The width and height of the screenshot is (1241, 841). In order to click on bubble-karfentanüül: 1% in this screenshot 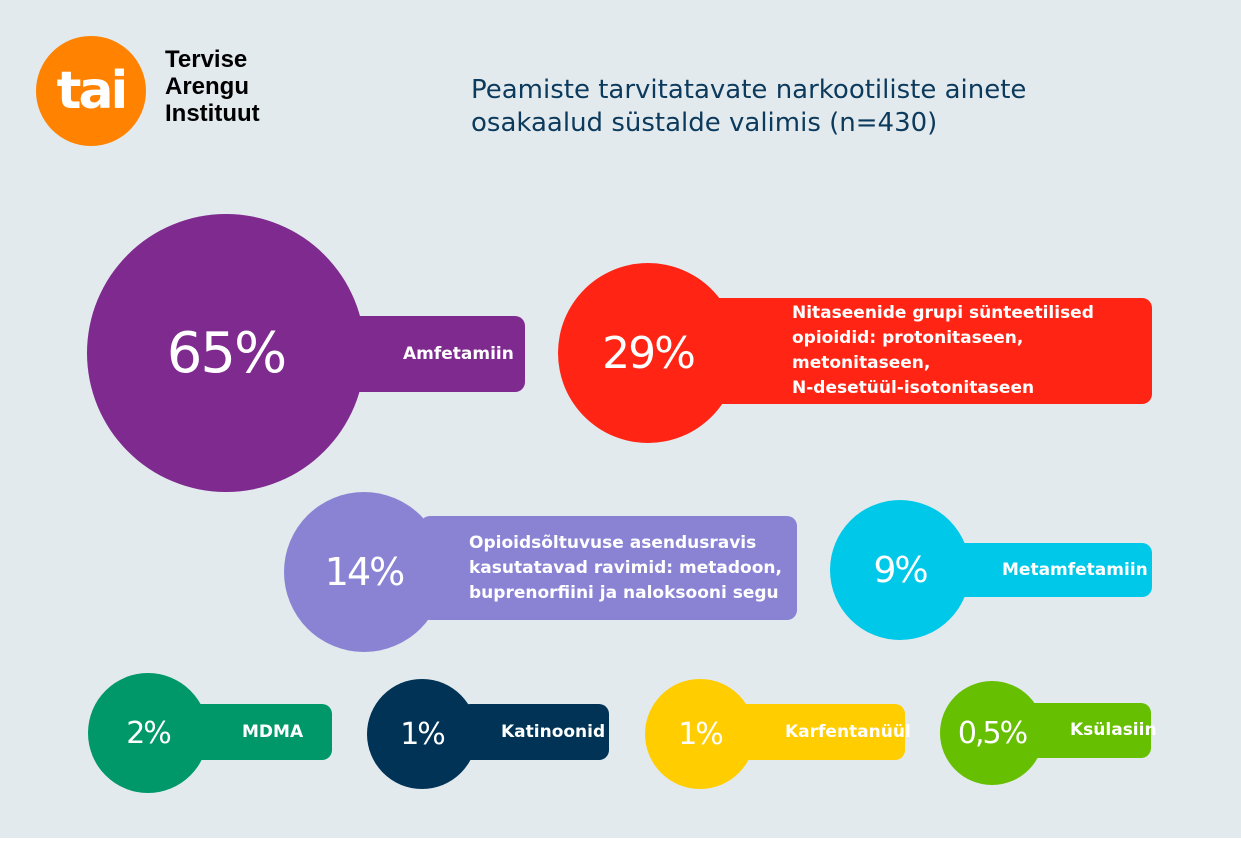, I will do `click(700, 734)`.